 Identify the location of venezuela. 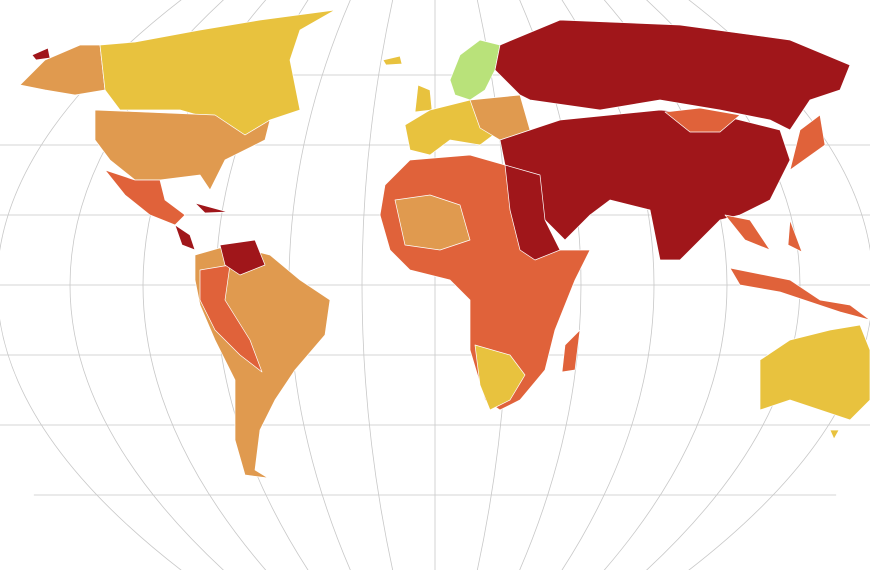
(242, 257).